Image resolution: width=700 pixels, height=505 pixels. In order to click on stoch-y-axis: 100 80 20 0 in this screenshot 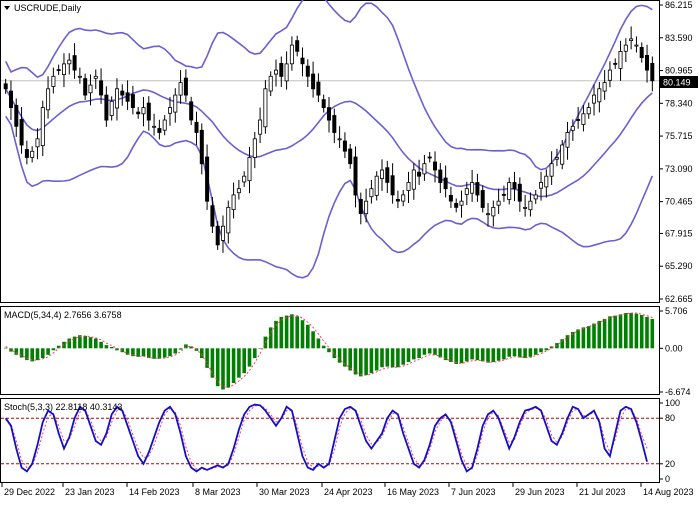, I will do `click(669, 441)`.